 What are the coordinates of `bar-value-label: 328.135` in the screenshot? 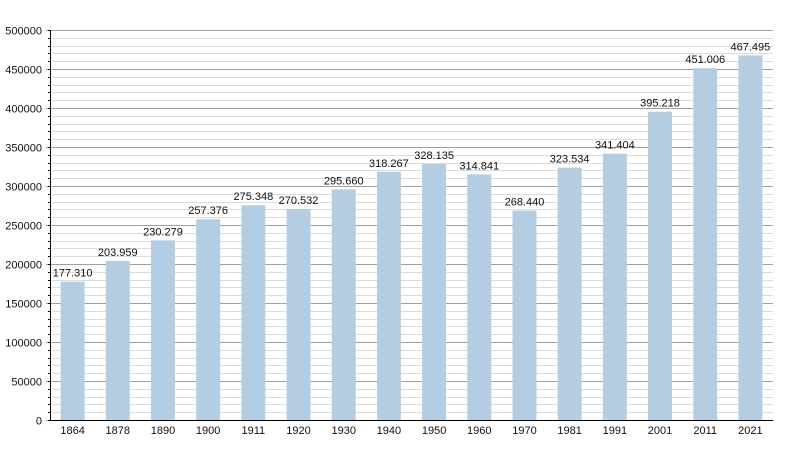 It's located at (434, 156).